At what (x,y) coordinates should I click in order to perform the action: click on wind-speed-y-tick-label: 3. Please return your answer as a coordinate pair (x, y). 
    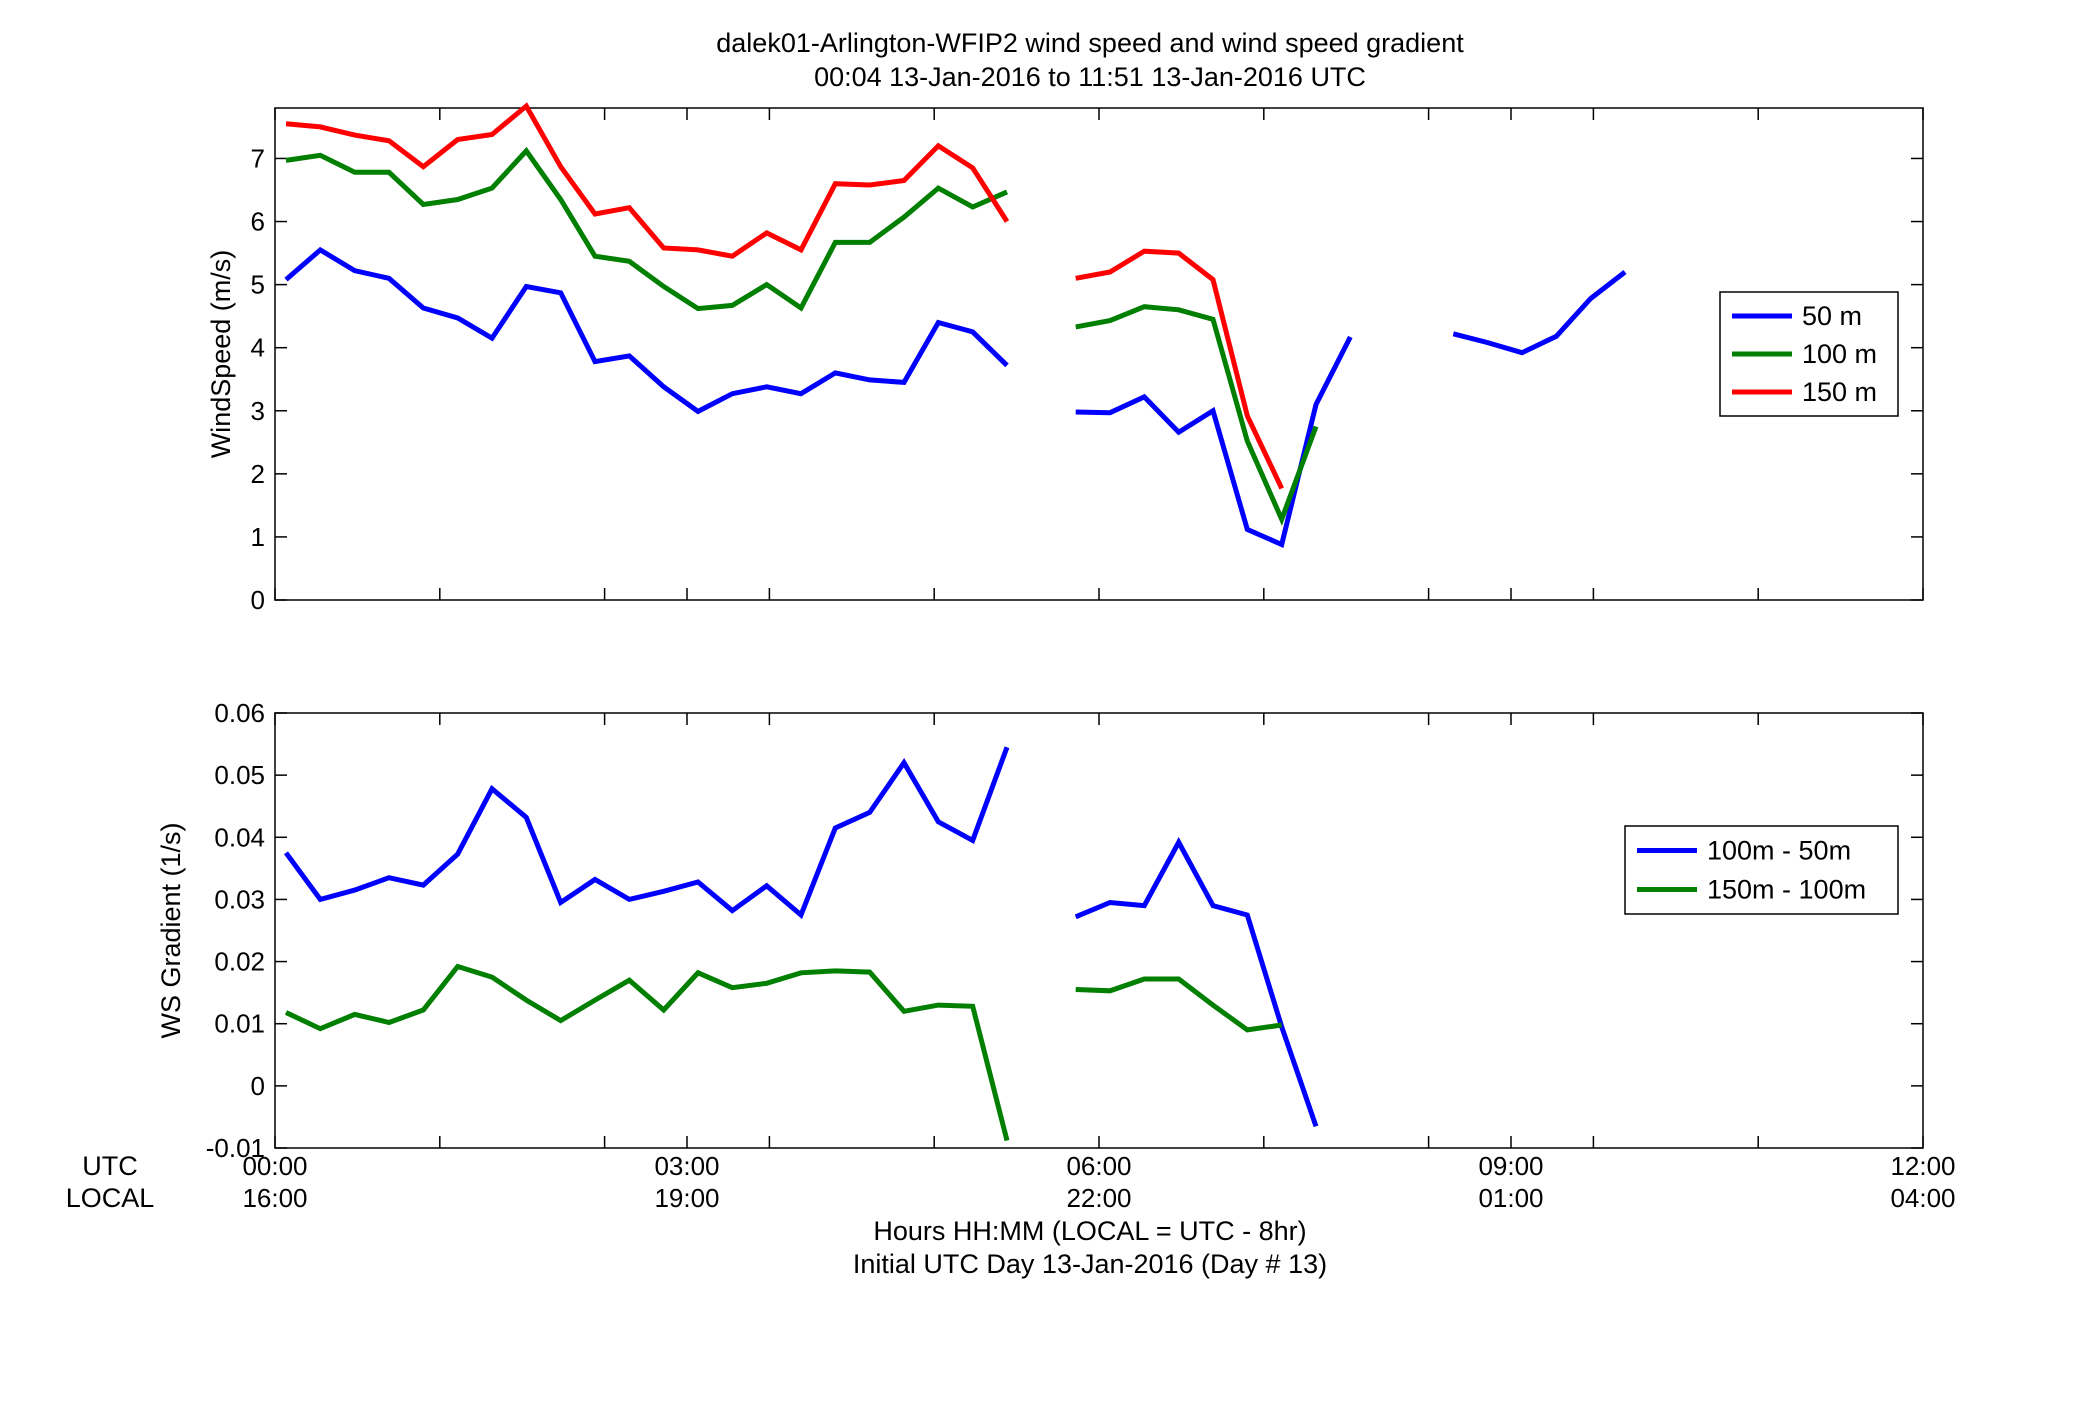
    Looking at the image, I should click on (258, 411).